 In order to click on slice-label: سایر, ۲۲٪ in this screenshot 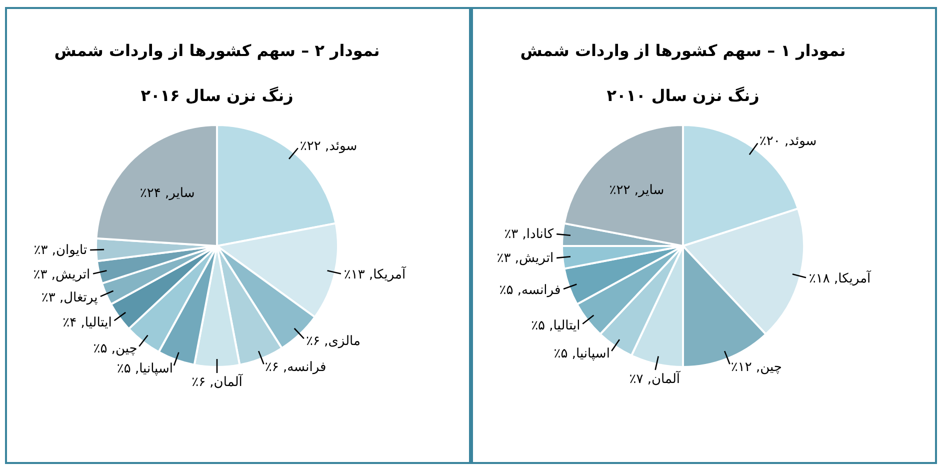, I will do `click(636, 190)`.